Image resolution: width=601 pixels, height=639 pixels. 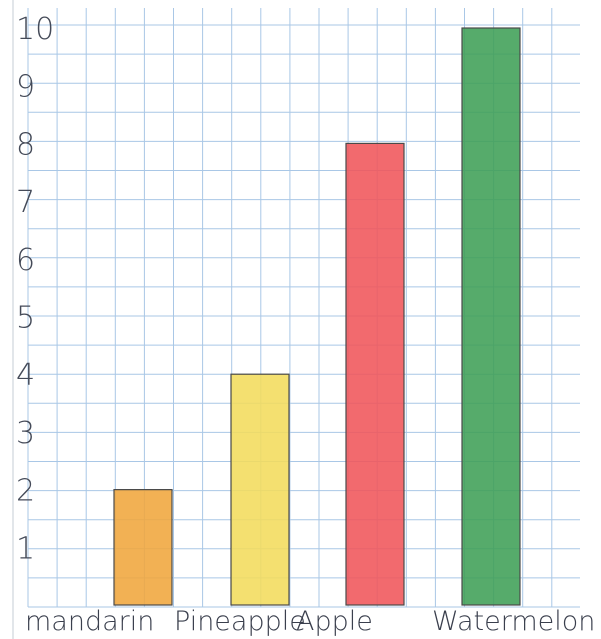 What do you see at coordinates (491, 316) in the screenshot?
I see `bar-watermelon` at bounding box center [491, 316].